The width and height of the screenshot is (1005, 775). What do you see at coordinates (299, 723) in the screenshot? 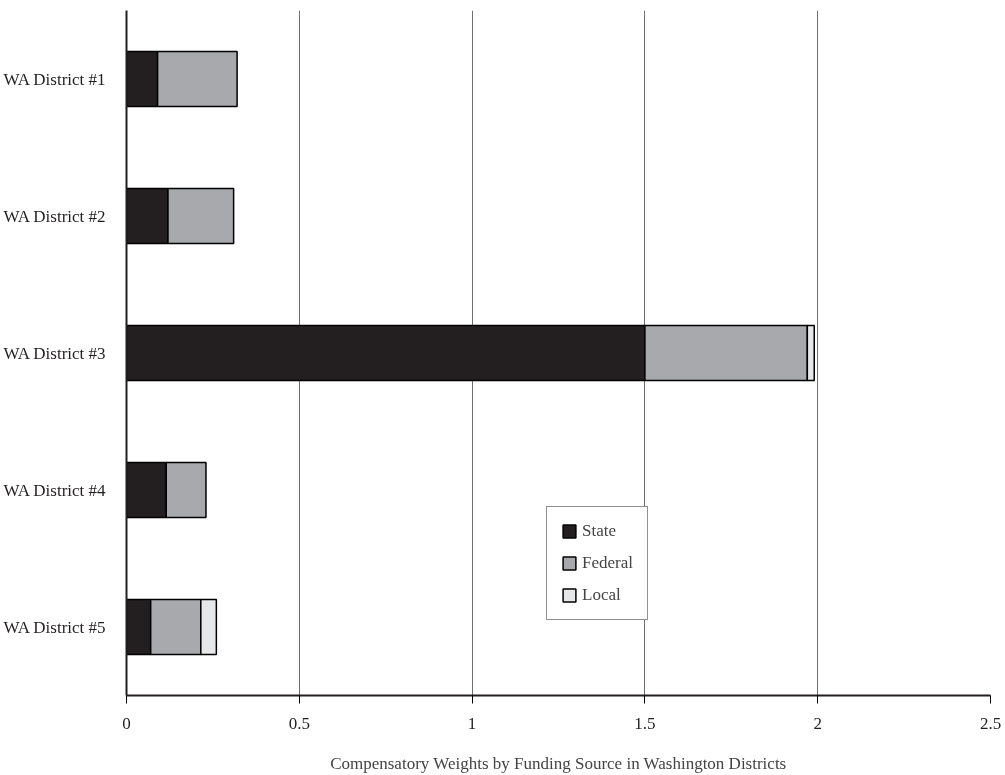
I see `x-tick-label: 0.5` at bounding box center [299, 723].